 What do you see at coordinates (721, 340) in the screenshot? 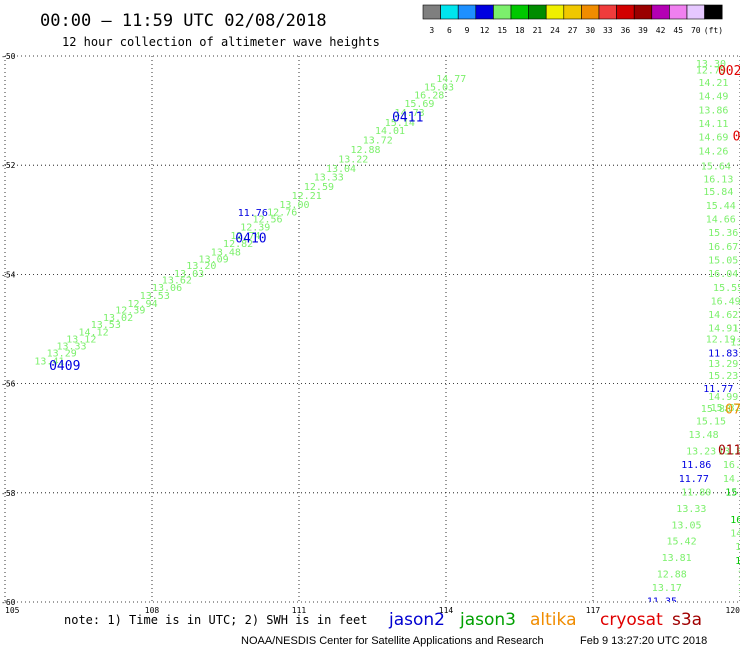
I see `swh-value-label: 12.19` at bounding box center [721, 340].